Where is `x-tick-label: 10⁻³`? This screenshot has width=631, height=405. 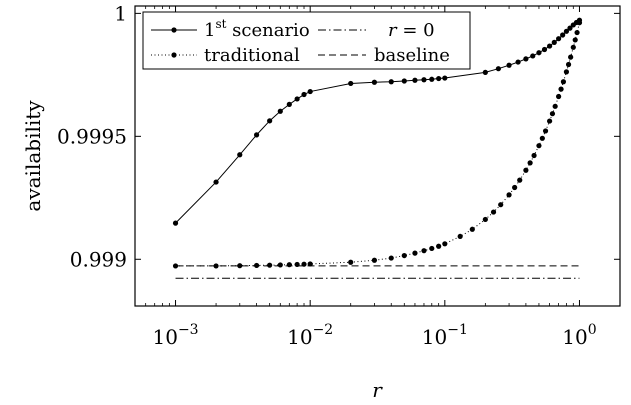
x-tick-label: 10⁻³ is located at coordinates (175, 335).